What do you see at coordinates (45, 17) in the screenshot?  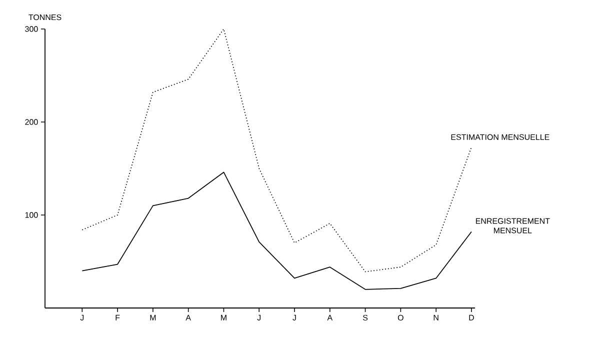 I see `y-axis-title: TONNES` at bounding box center [45, 17].